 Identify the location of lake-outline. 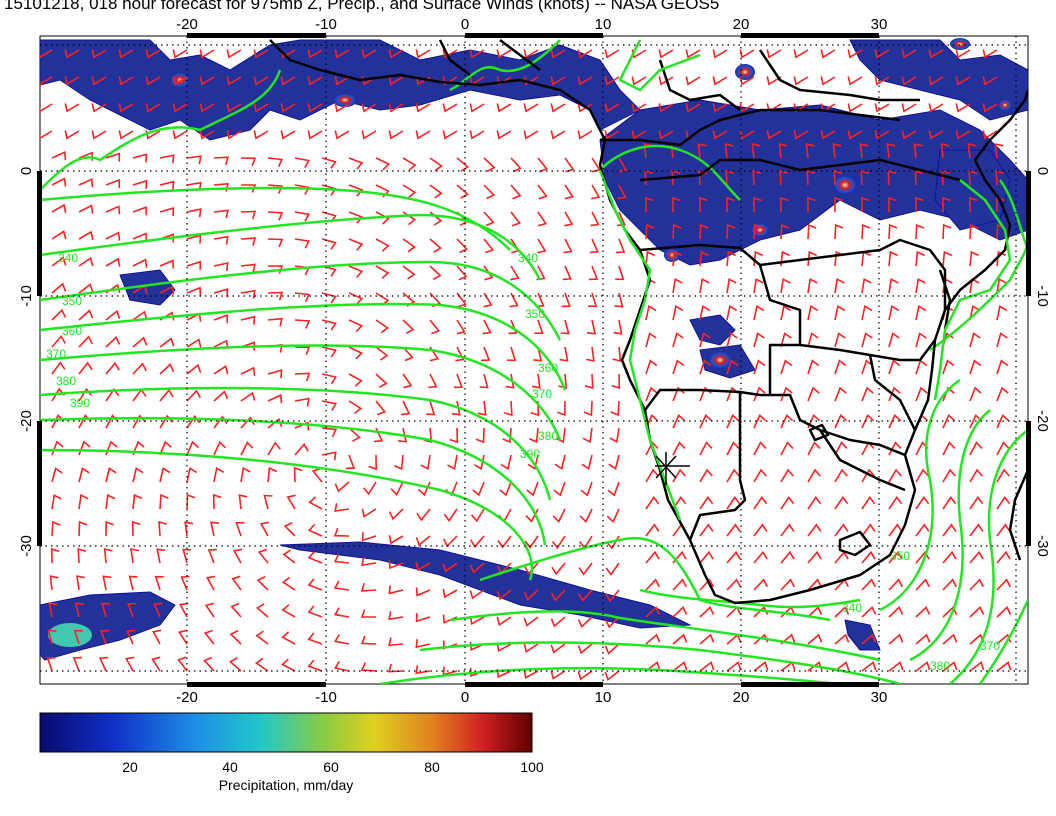
(819, 432).